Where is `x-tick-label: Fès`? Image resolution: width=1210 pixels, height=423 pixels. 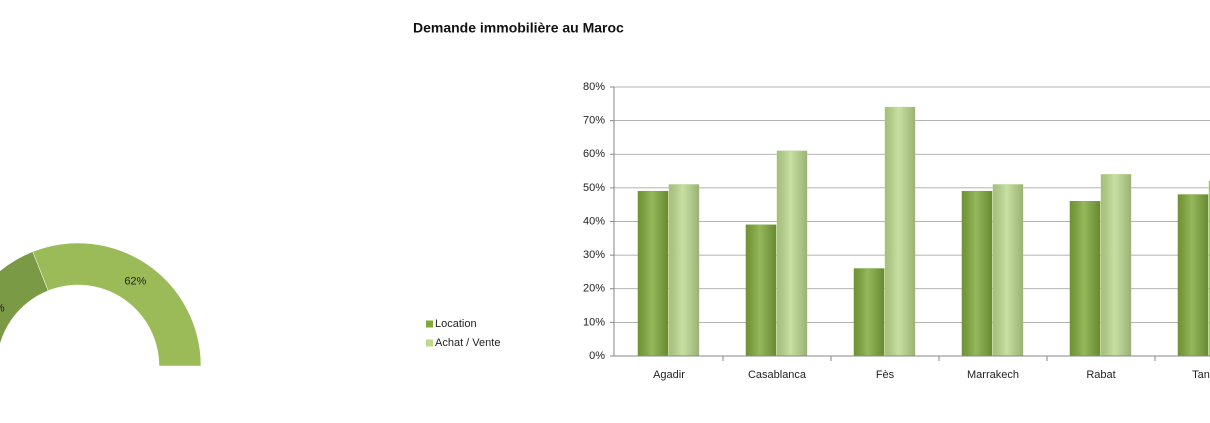 x-tick-label: Fès is located at coordinates (885, 375).